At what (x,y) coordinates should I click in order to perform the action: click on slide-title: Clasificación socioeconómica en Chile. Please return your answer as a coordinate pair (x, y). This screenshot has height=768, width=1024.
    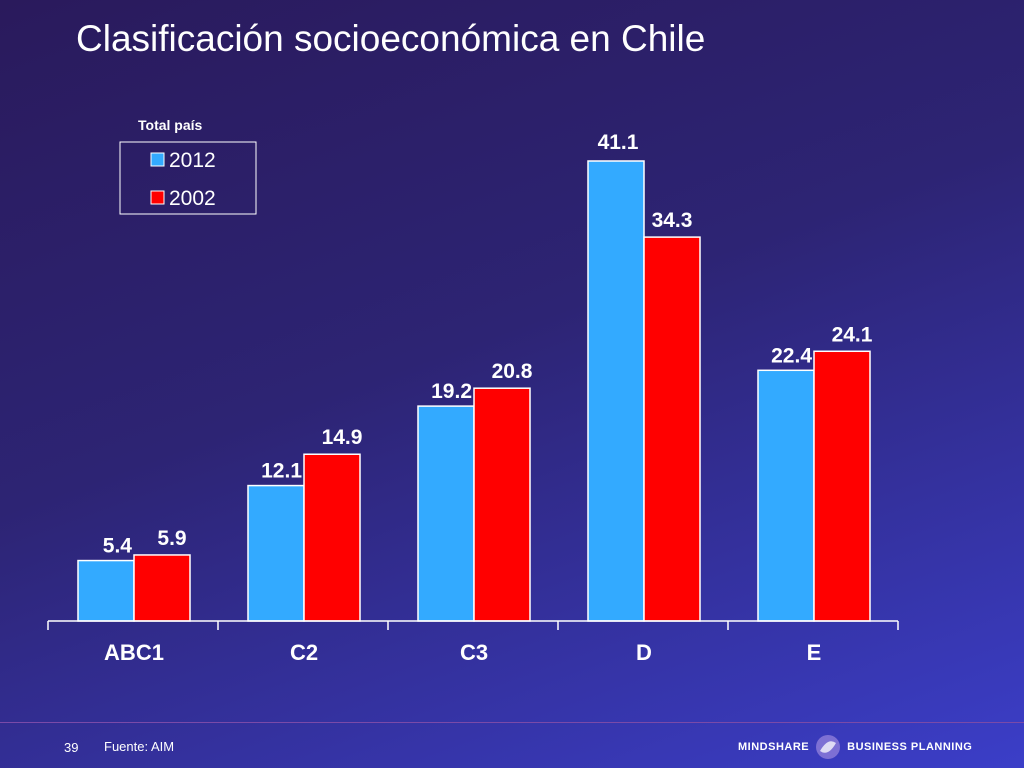
    Looking at the image, I should click on (391, 38).